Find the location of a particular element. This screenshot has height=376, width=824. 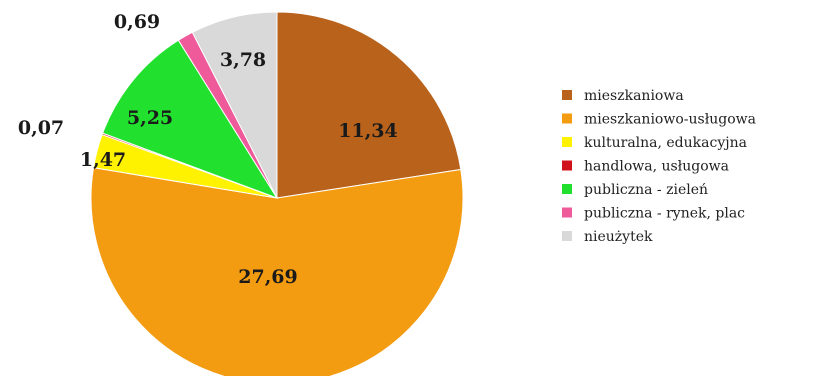

legend-label: nieużytek is located at coordinates (618, 237).